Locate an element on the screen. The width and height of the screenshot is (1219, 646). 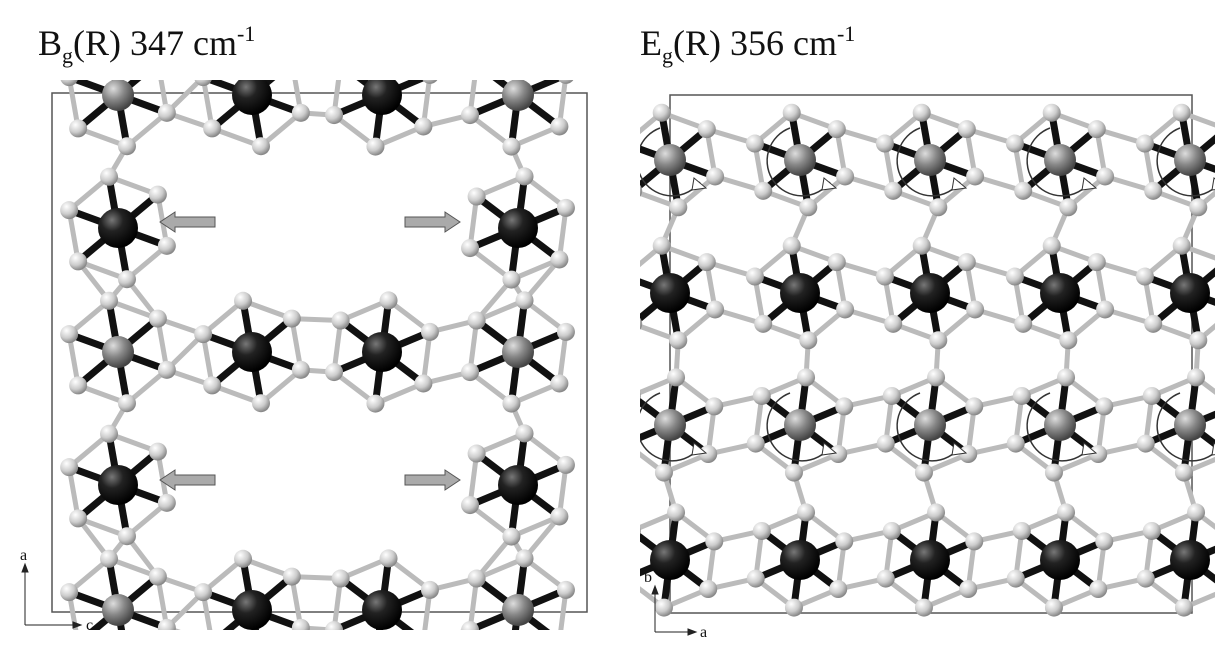
panel-title: Bg(R) 347 cm-1 is located at coordinates (146, 44).